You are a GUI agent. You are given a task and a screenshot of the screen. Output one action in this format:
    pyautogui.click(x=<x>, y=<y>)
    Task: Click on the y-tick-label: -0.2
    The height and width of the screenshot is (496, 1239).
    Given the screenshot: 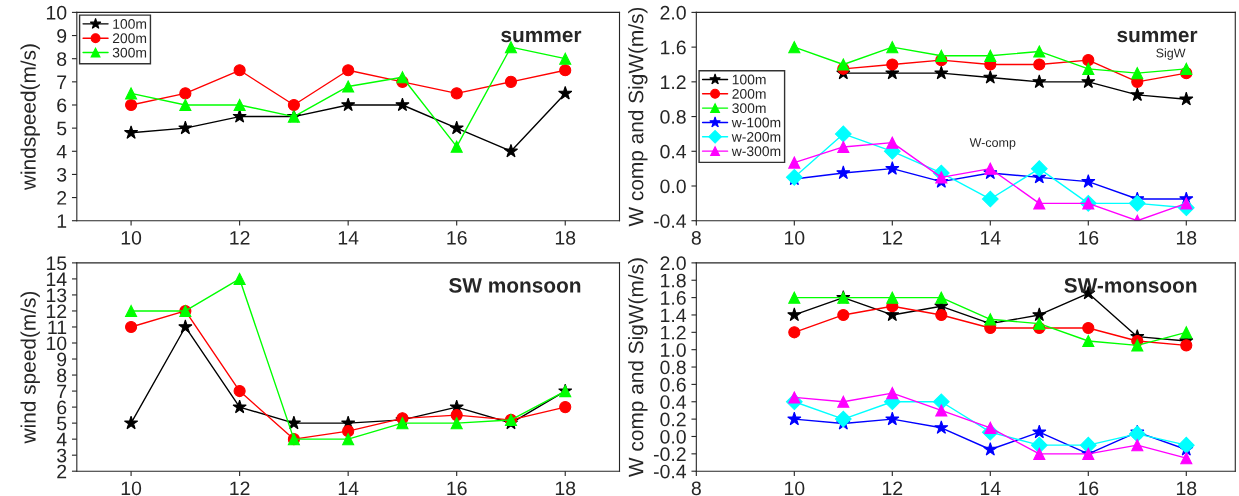 What is the action you would take?
    pyautogui.click(x=669, y=454)
    